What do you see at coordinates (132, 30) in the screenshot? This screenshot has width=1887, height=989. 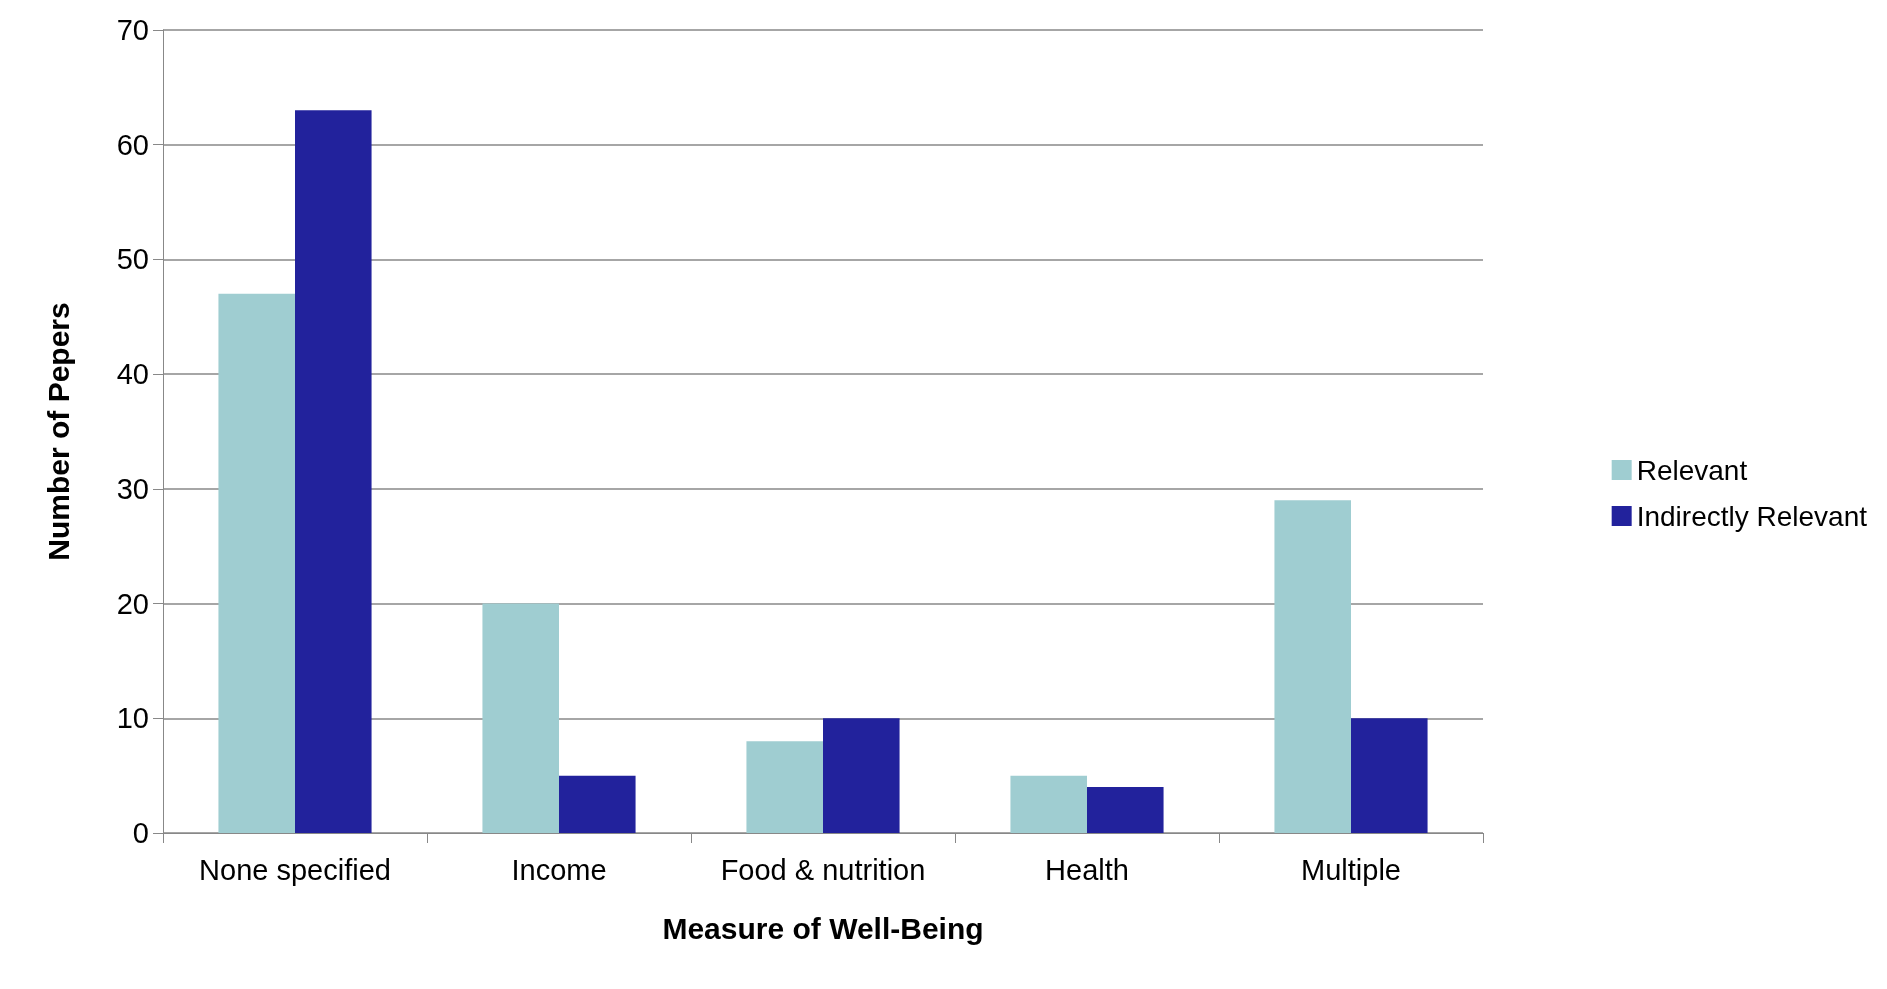 I see `y-tick-label: 70` at bounding box center [132, 30].